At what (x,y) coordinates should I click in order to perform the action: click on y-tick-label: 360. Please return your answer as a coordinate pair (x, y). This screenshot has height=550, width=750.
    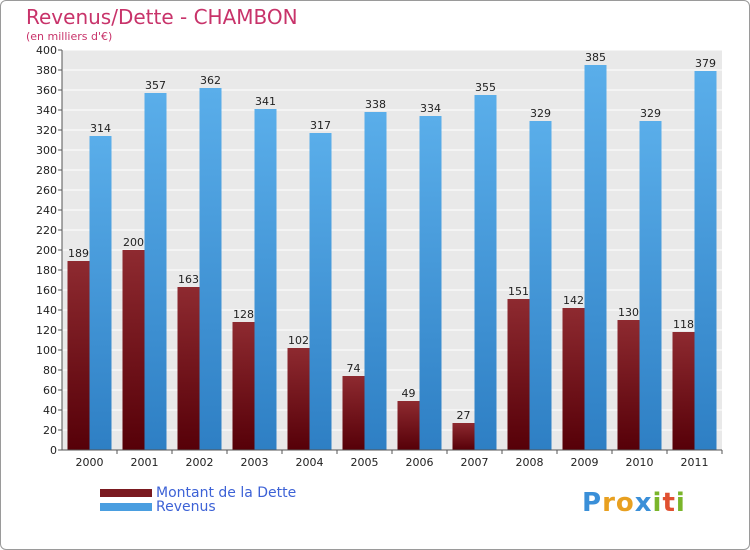
    Looking at the image, I should click on (46, 90).